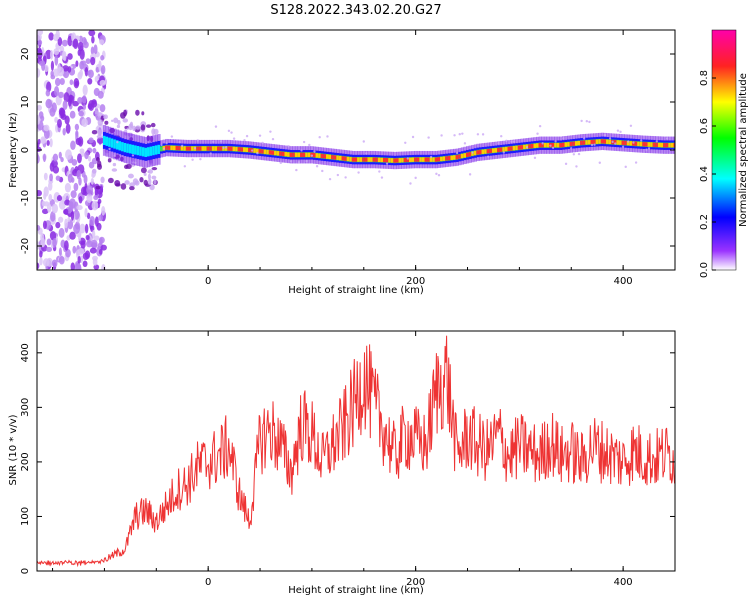 The width and height of the screenshot is (750, 600). I want to click on spectrogram-ytick-label: 0, so click(25, 150).